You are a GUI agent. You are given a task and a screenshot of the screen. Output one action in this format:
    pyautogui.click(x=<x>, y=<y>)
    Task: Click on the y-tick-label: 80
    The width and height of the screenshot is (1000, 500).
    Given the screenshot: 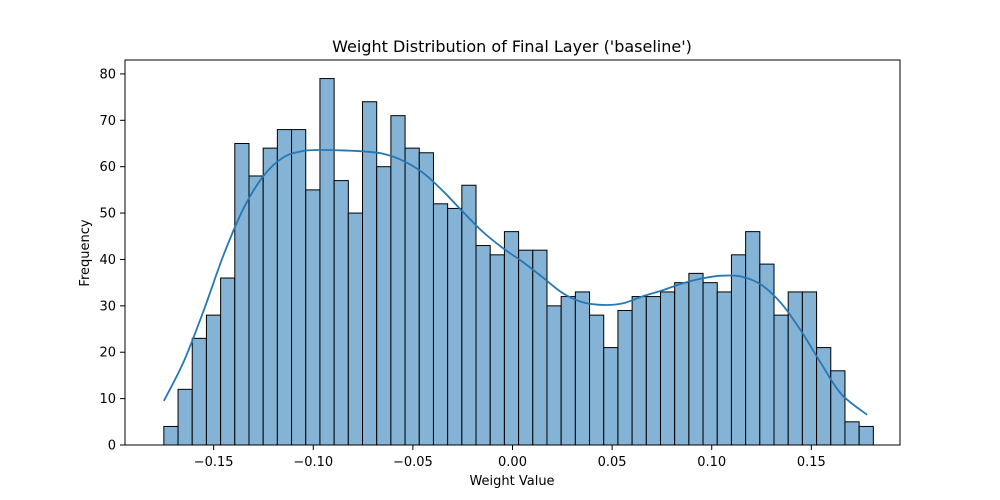 What is the action you would take?
    pyautogui.click(x=107, y=74)
    